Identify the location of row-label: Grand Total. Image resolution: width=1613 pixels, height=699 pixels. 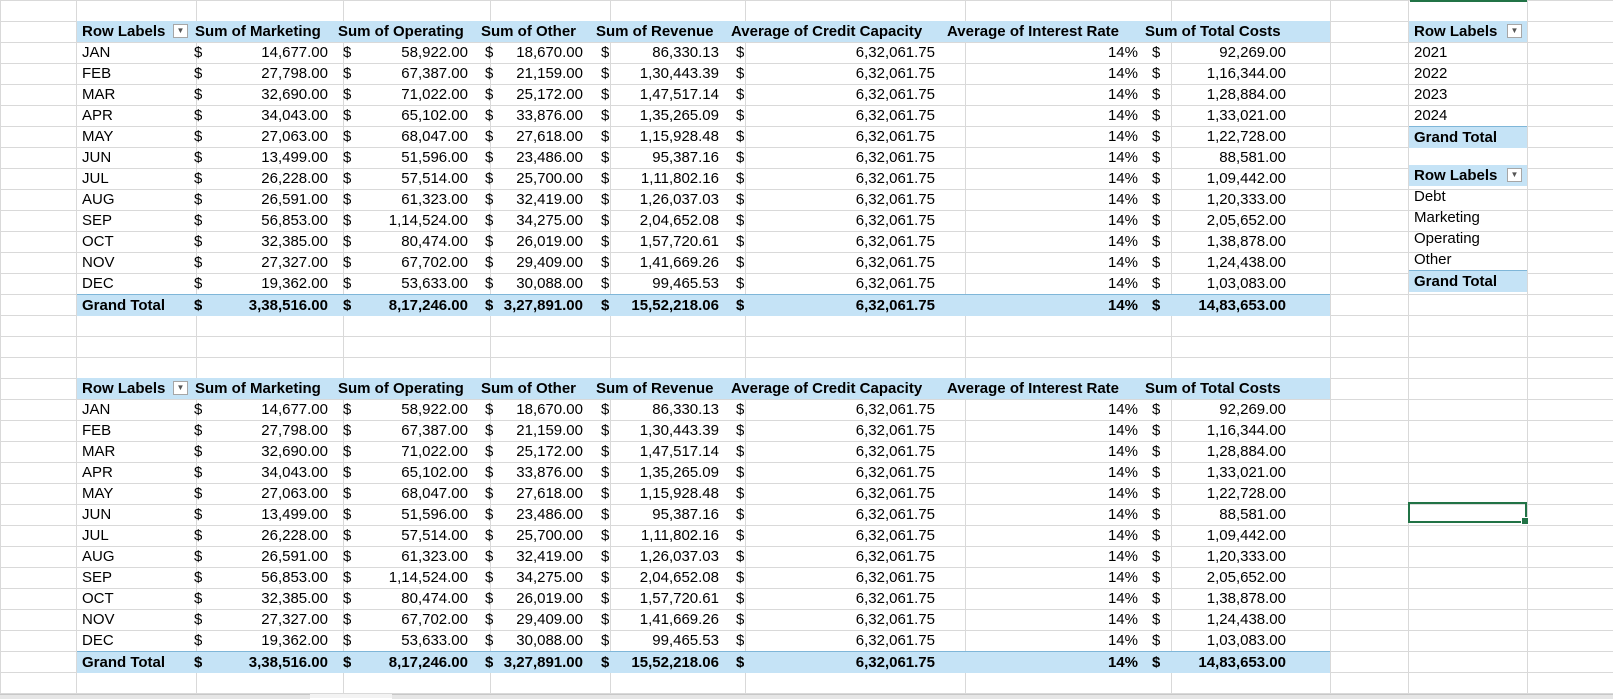
(124, 662).